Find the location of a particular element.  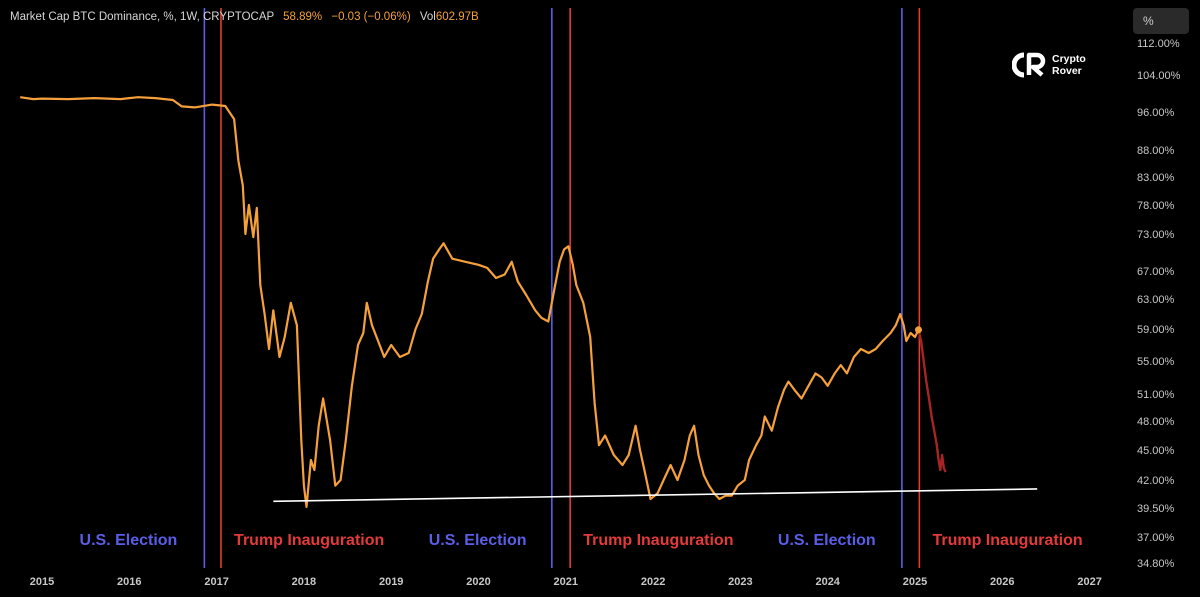

x-tick-label: 2026 is located at coordinates (1002, 582).